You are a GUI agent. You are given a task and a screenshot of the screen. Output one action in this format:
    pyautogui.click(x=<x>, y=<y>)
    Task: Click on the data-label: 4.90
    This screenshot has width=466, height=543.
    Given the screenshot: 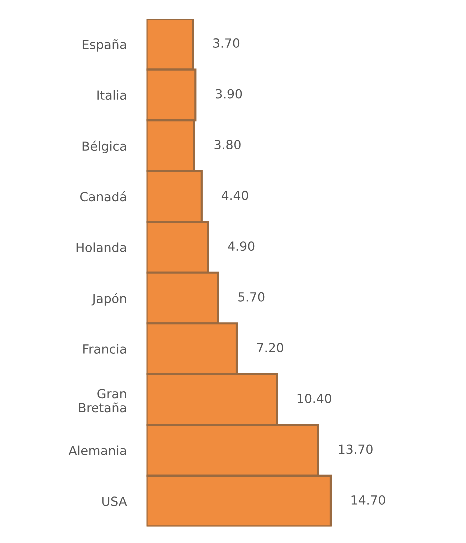 What is the action you would take?
    pyautogui.click(x=241, y=247)
    